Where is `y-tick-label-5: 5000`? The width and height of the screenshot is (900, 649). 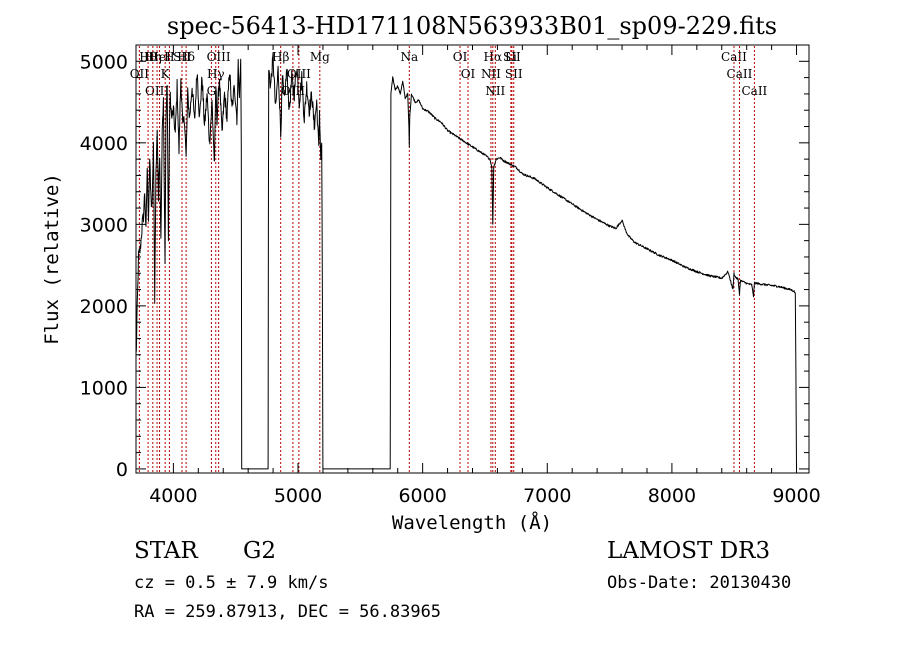
y-tick-label-5: 5000 is located at coordinates (104, 62).